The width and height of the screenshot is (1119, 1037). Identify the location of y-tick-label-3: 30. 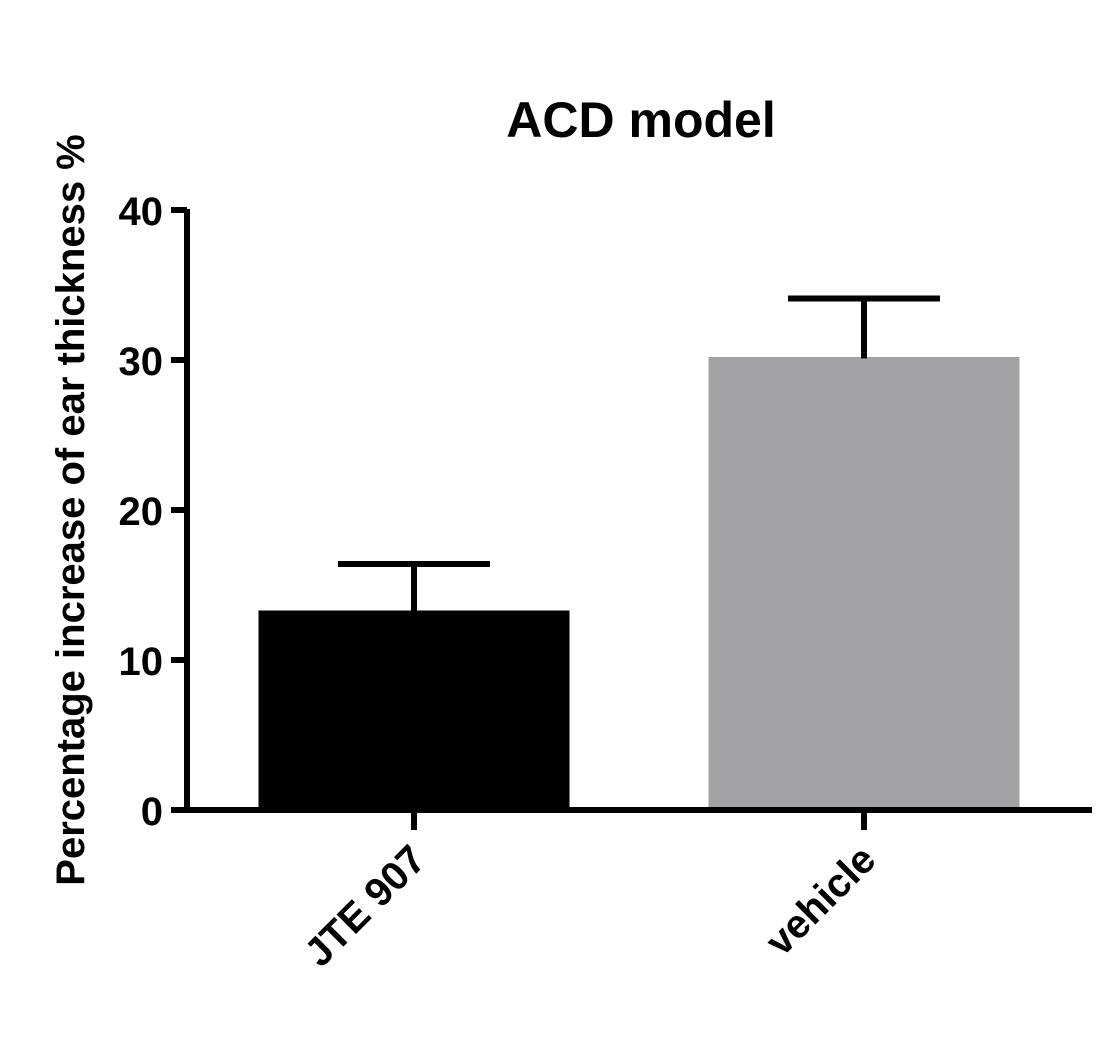
(141, 362).